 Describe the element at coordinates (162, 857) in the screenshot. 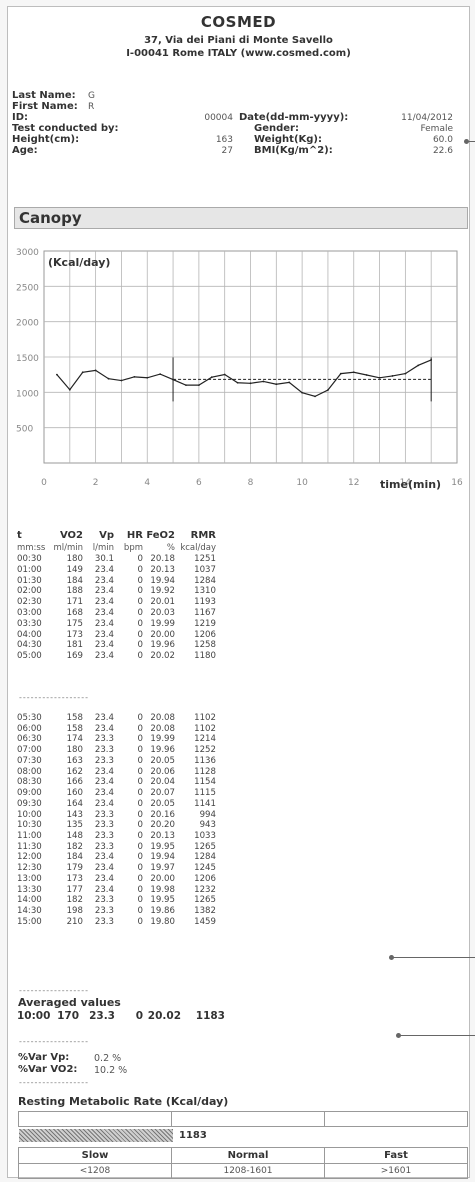

I see `table-row-col-4: 19.94` at that location.